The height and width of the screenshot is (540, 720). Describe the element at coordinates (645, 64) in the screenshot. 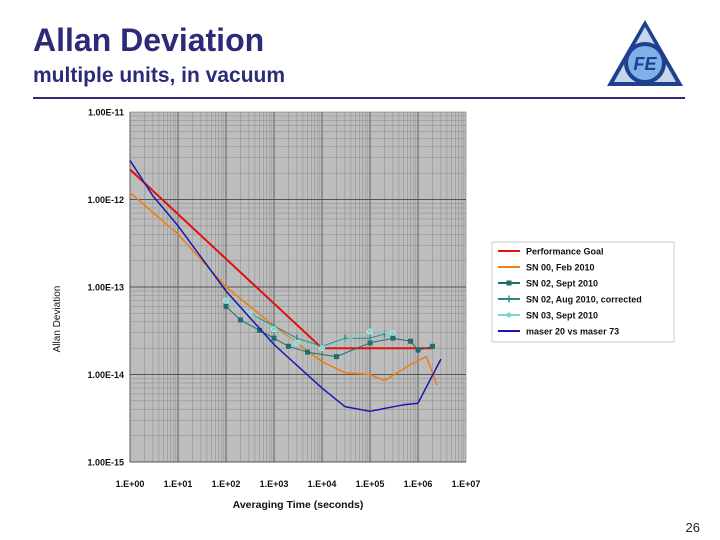

I see `svg-text: FE` at that location.